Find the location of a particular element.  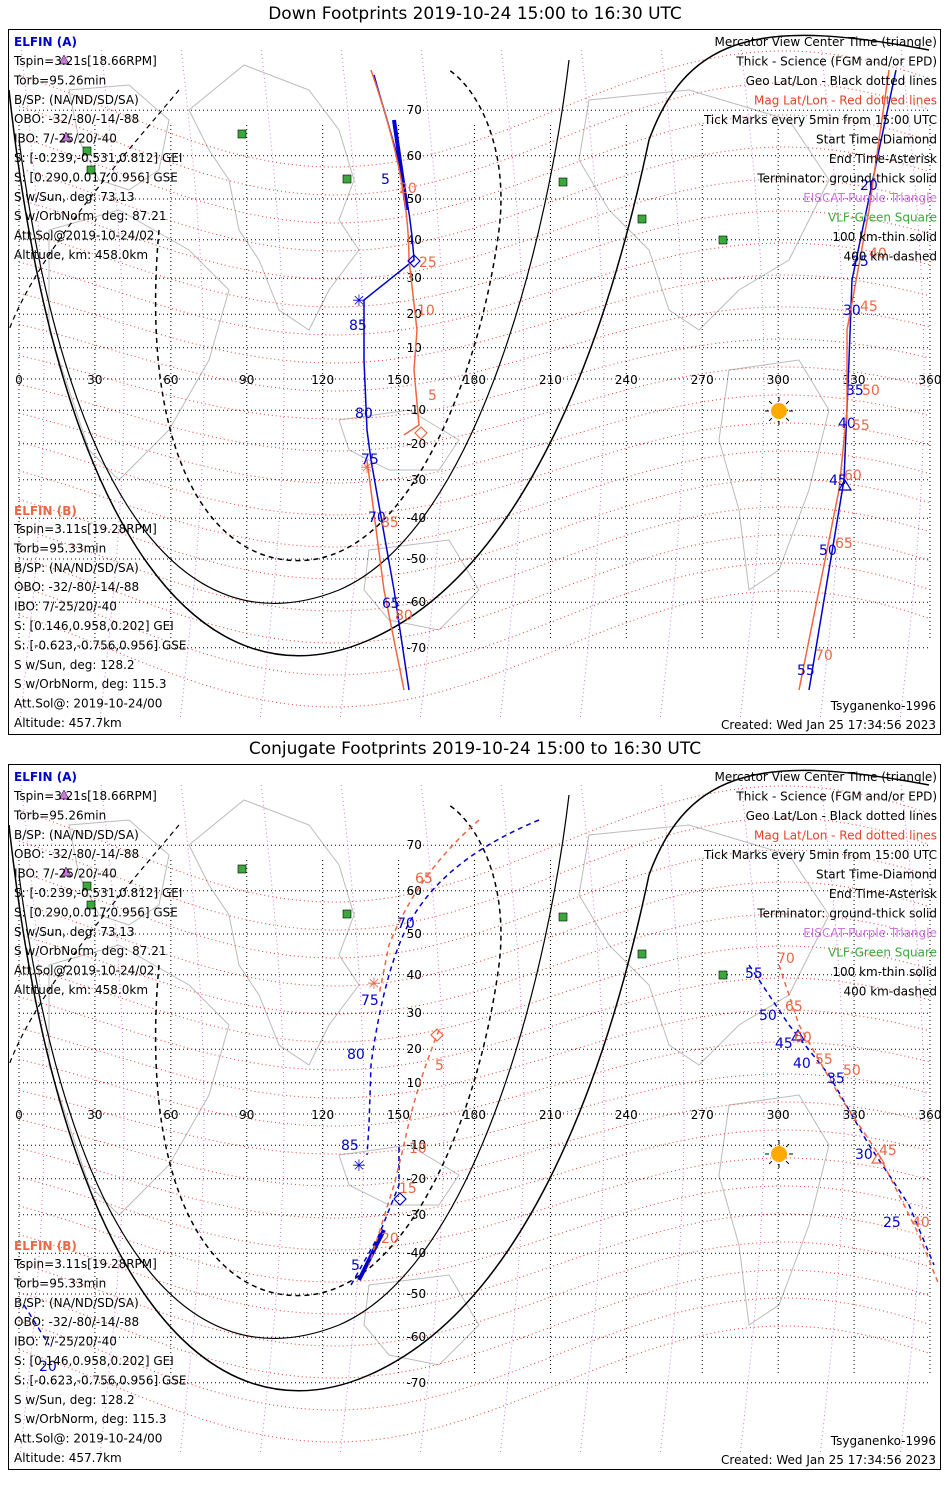

elfin-b-info-line: OBO: -32/-80/-14/-88 is located at coordinates (76, 587).